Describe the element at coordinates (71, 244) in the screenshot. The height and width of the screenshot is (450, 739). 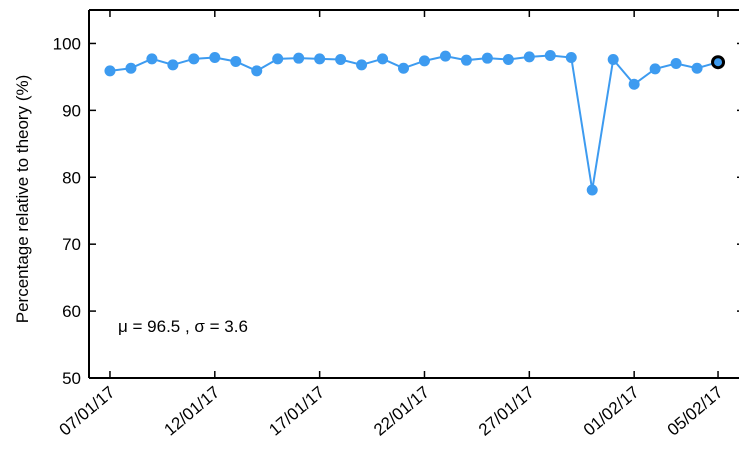
I see `y-tick-label: 70` at that location.